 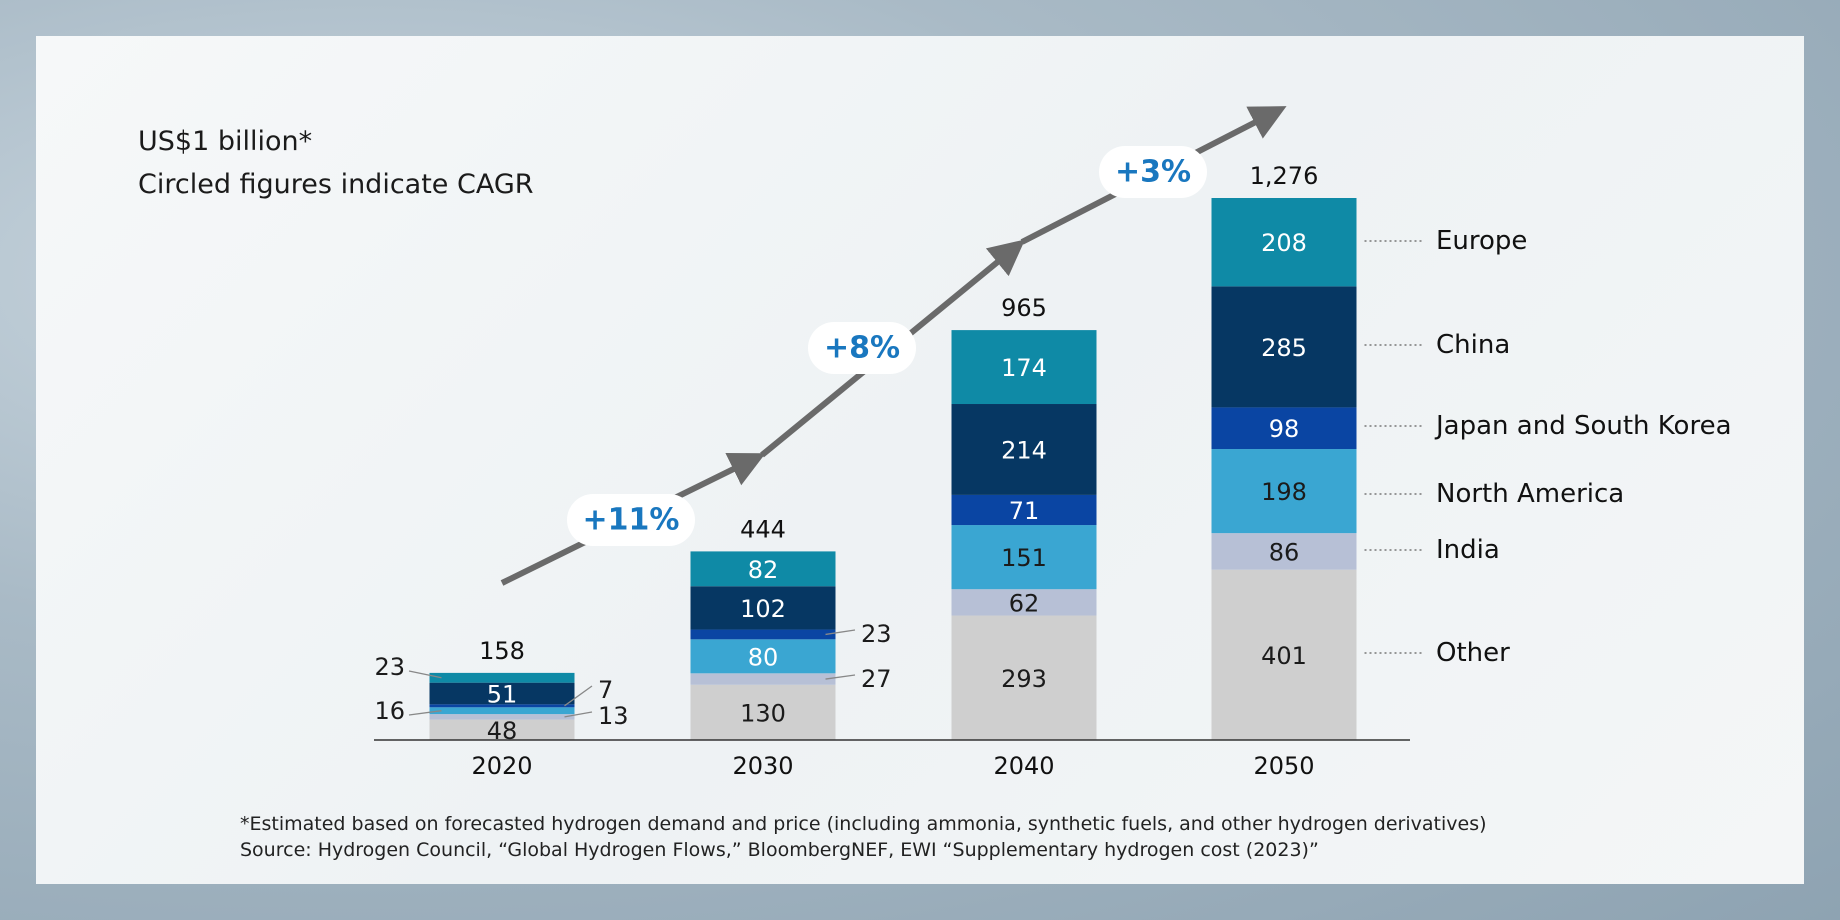 I want to click on bar-segment-europe-2050, so click(x=1284, y=242).